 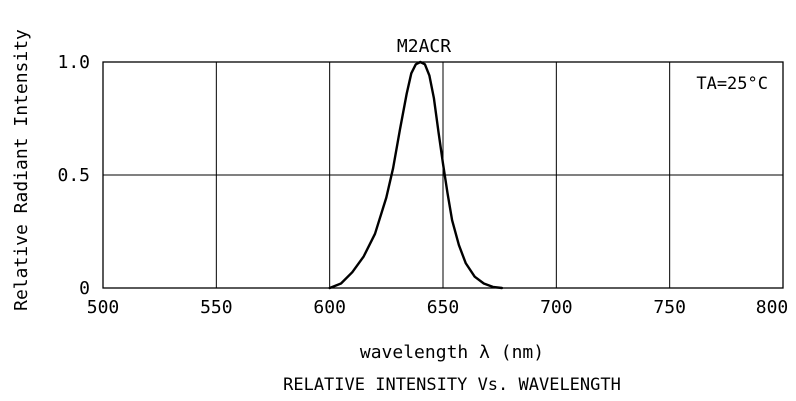 I want to click on x-tick-label: 700, so click(x=556, y=307).